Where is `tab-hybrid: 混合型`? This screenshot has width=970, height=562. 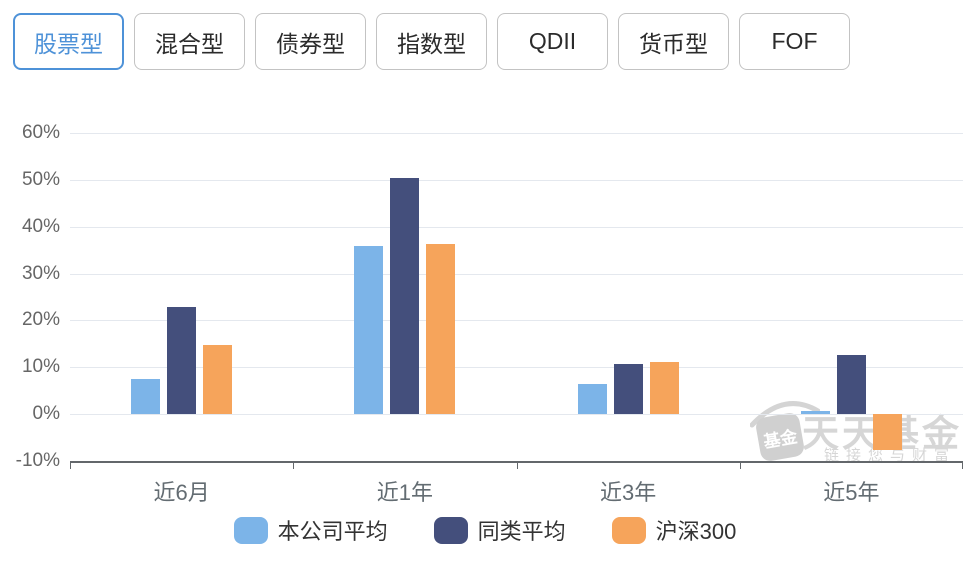
tab-hybrid: 混合型 is located at coordinates (189, 41).